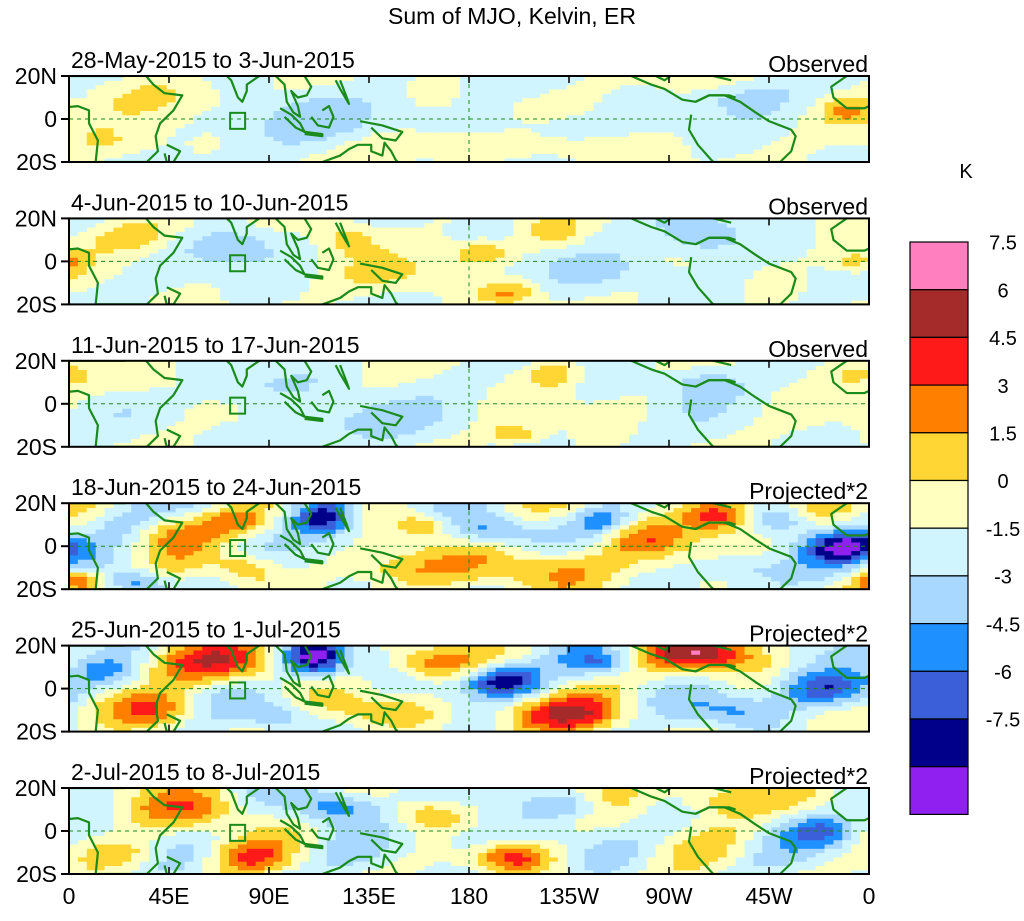 The image size is (1024, 921). I want to click on lon-tick-label: 45E, so click(169, 896).